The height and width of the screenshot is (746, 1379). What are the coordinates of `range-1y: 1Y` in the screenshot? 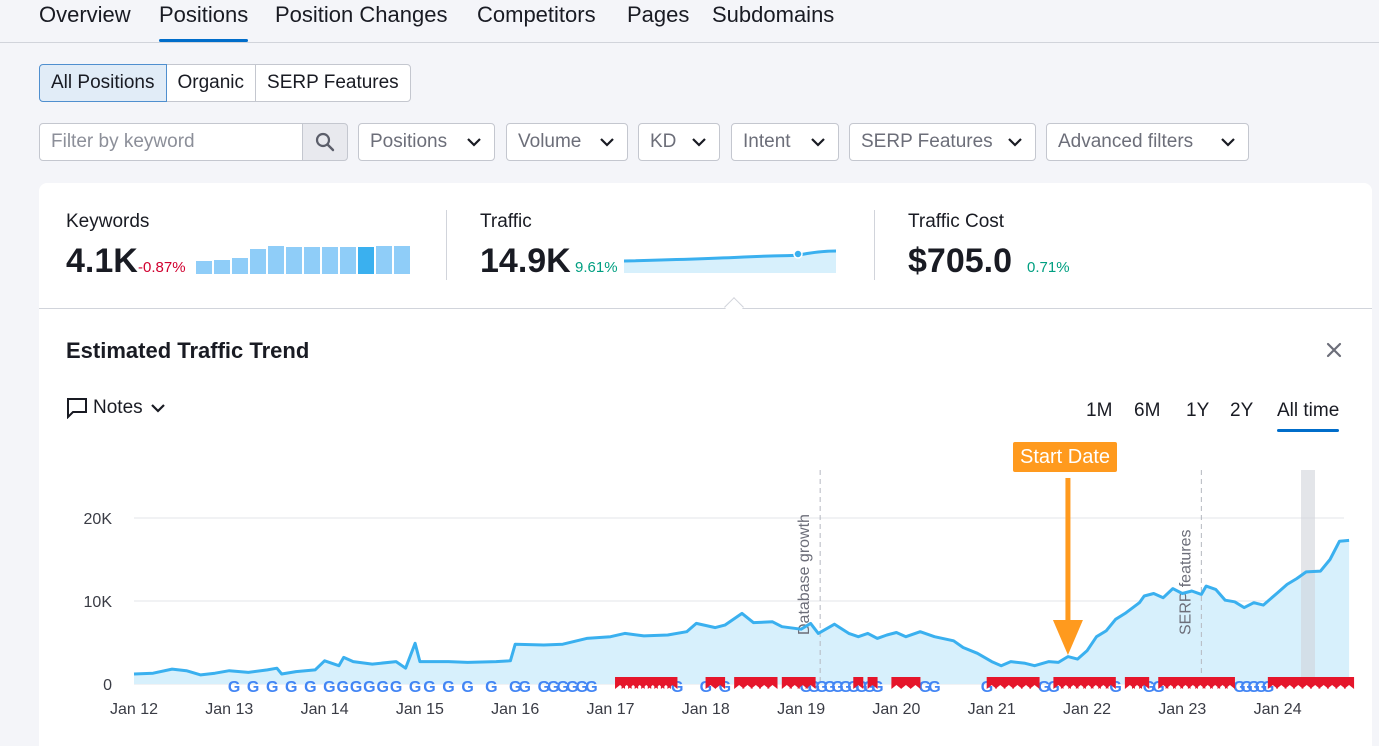 It's located at (1198, 410).